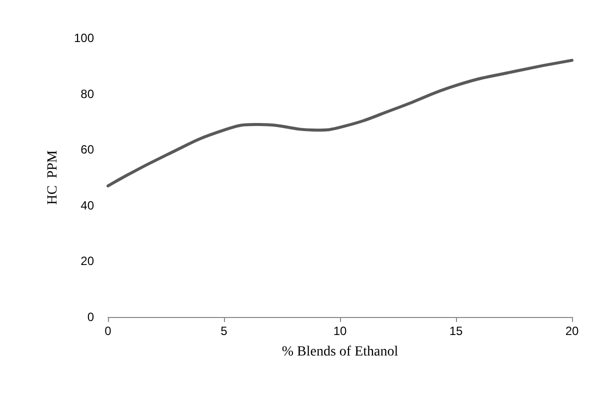  What do you see at coordinates (340, 331) in the screenshot?
I see `x-tick-label: 10` at bounding box center [340, 331].